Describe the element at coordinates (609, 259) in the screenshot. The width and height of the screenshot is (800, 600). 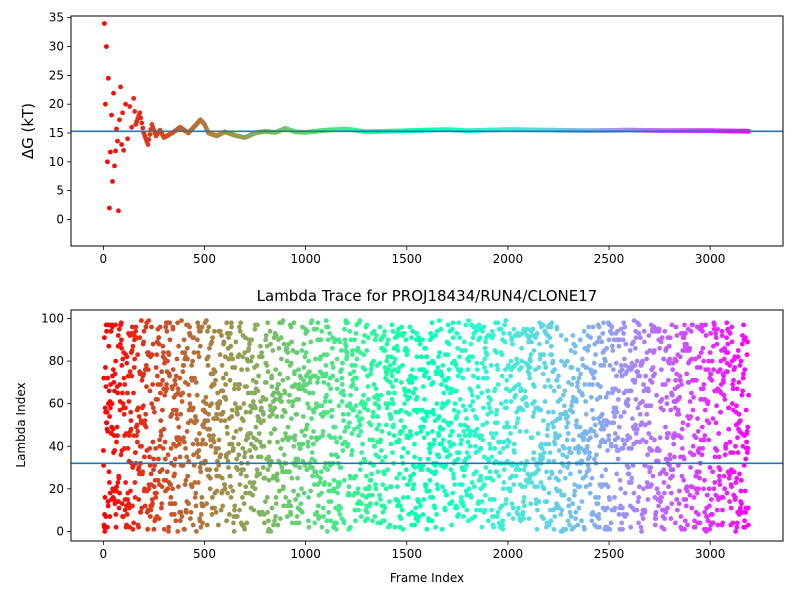
I see `x-tick-label: 2500` at that location.